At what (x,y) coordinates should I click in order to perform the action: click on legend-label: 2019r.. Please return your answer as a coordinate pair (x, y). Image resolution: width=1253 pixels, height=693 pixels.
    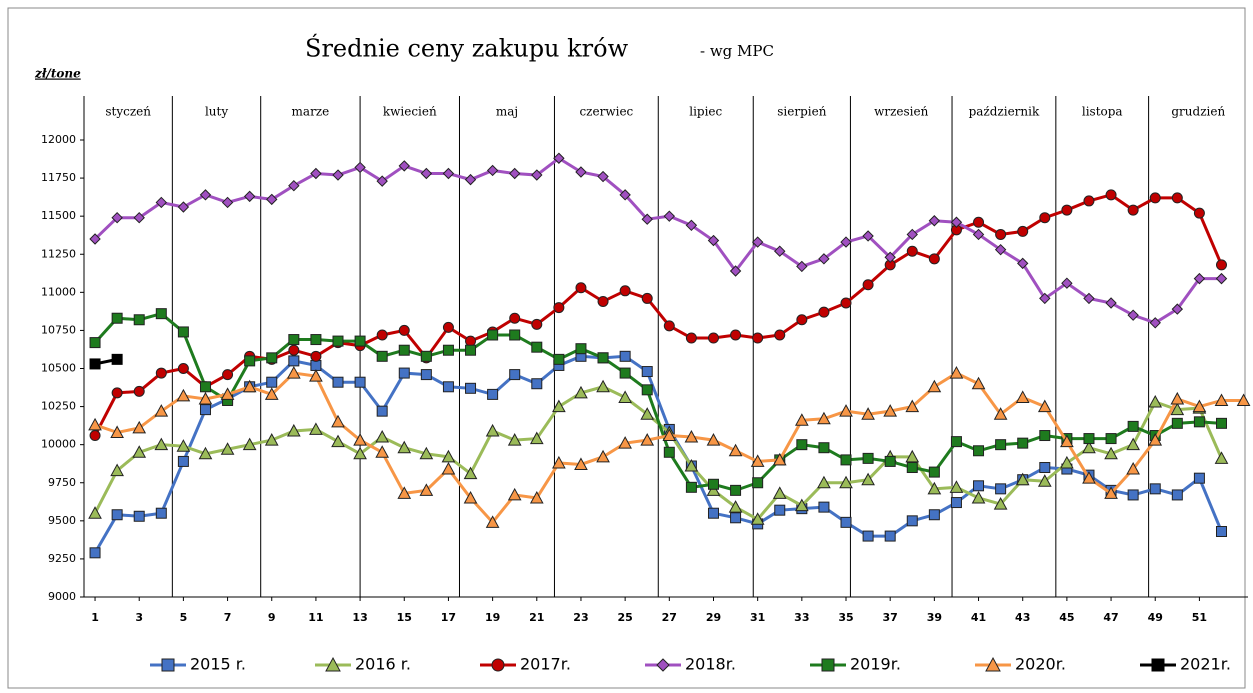
    Looking at the image, I should click on (875, 664).